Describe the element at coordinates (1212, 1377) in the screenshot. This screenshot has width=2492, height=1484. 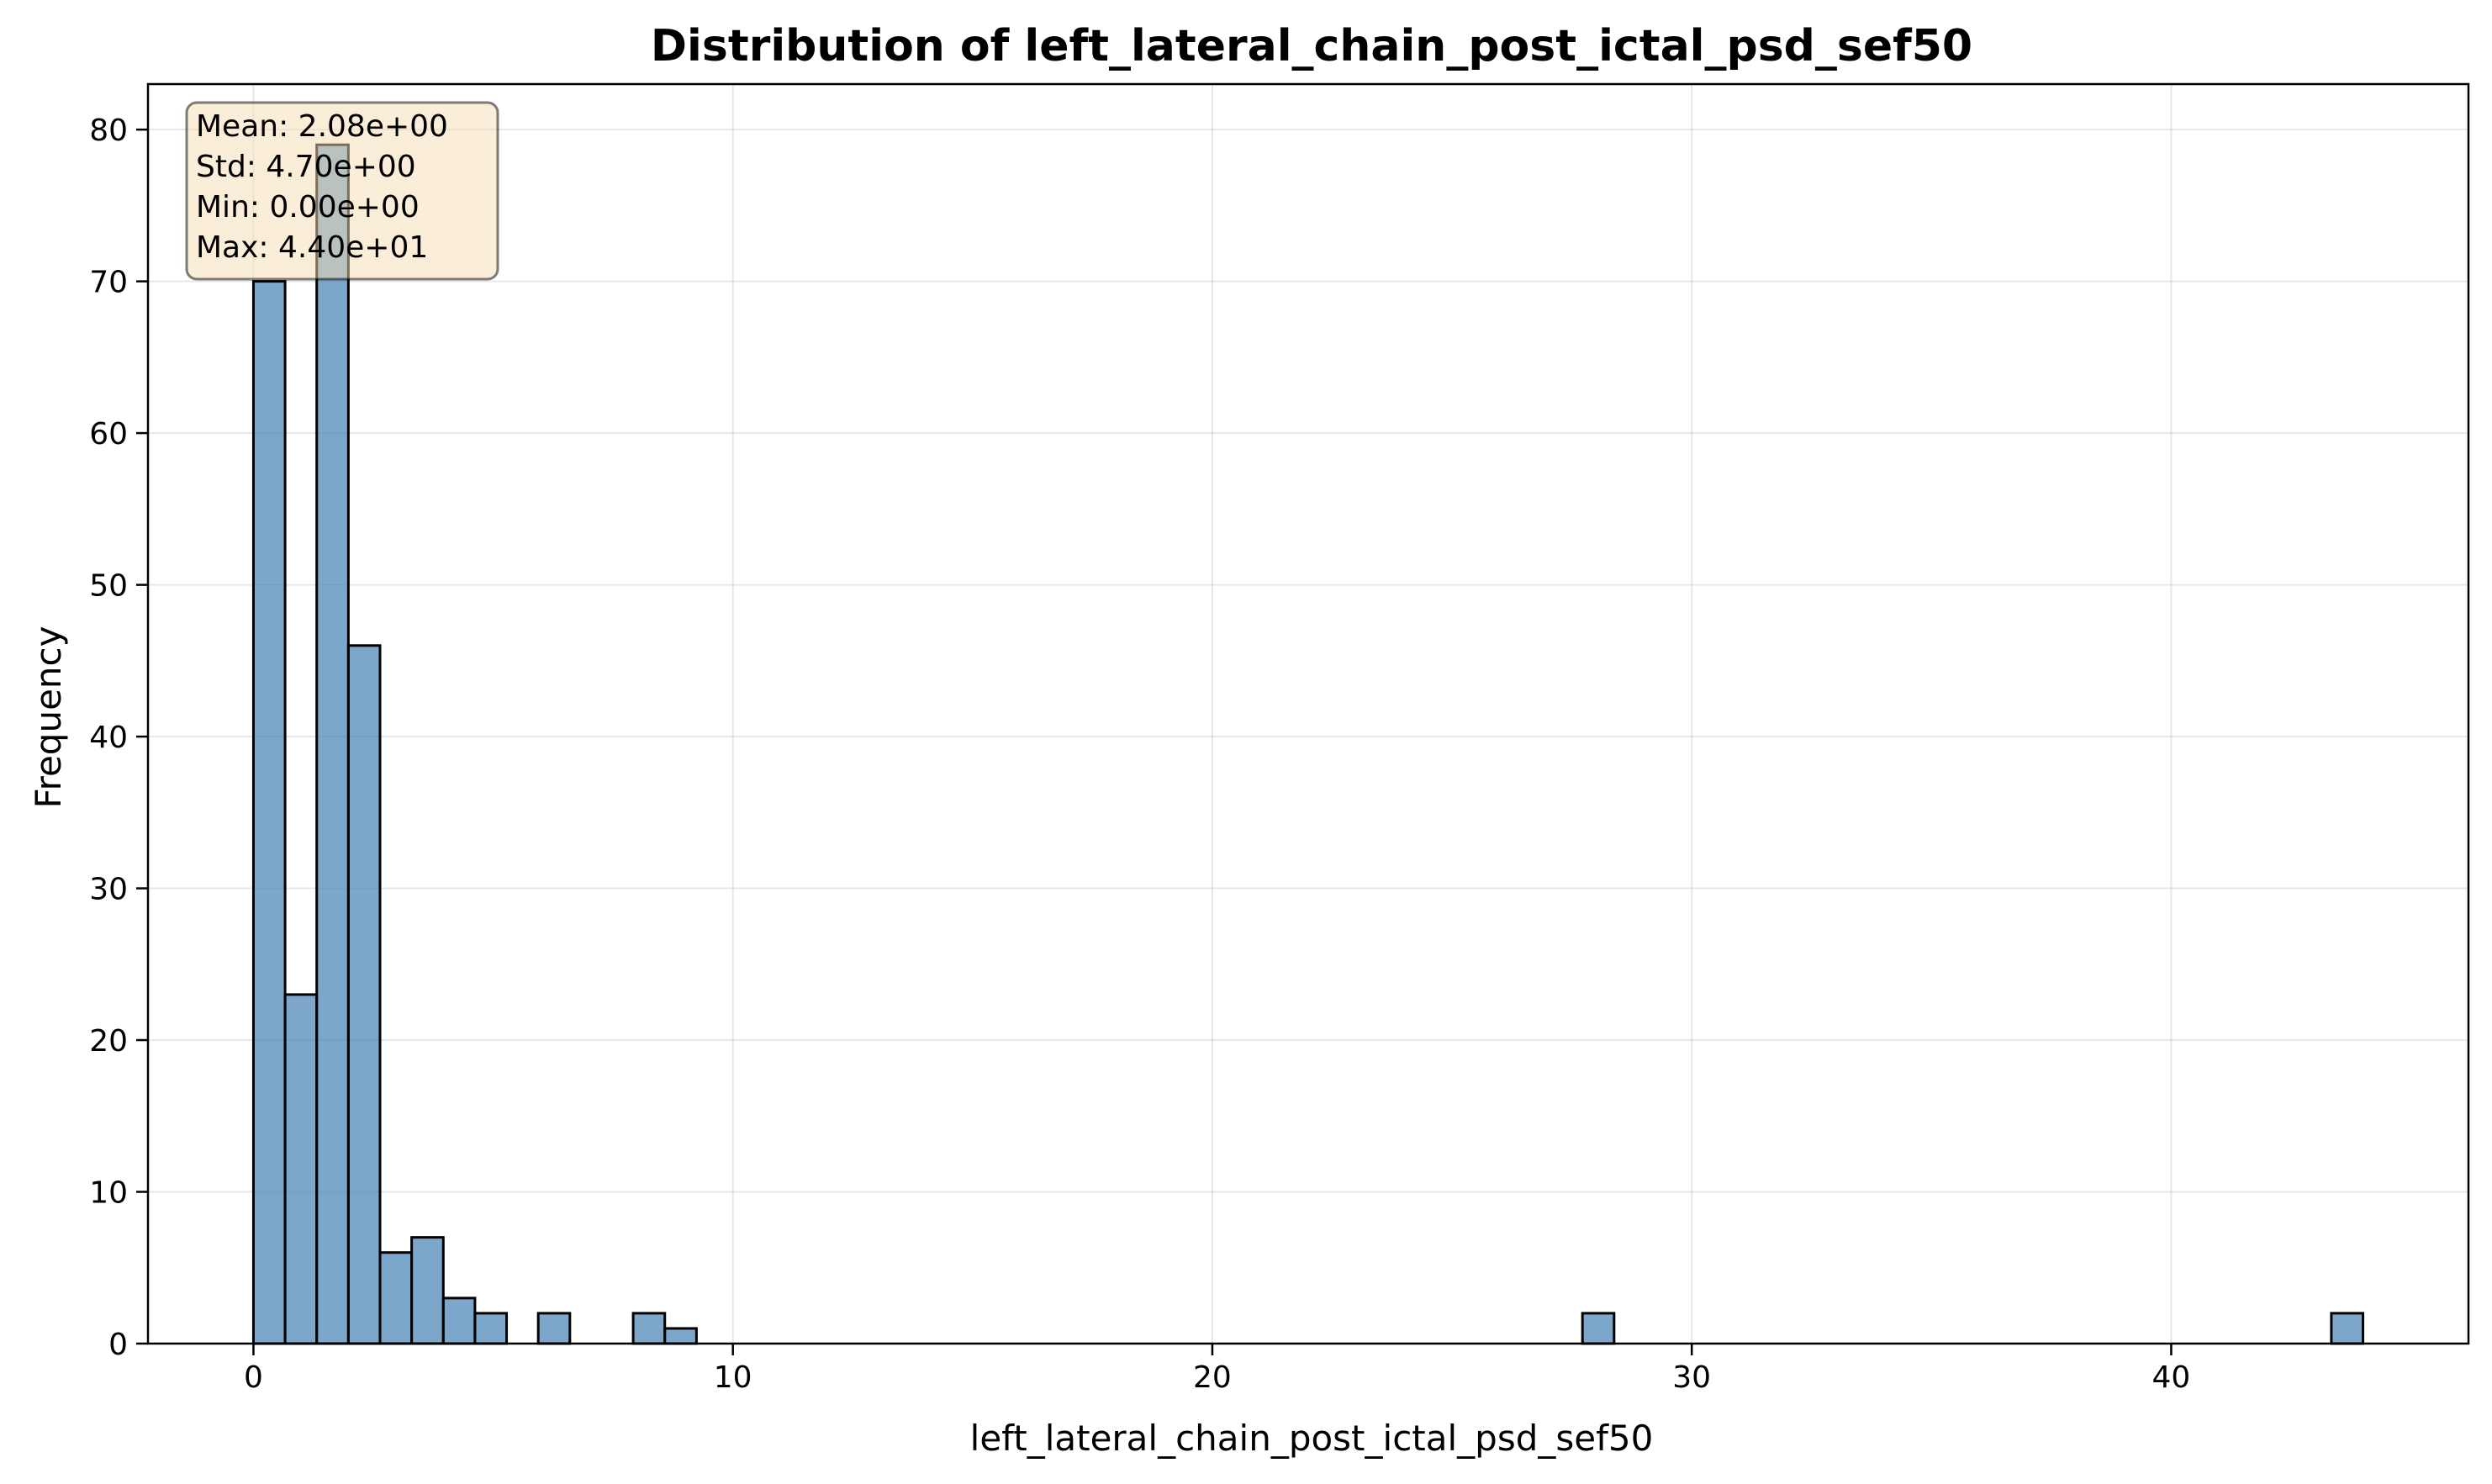
I see `x-tick-label: 20` at that location.